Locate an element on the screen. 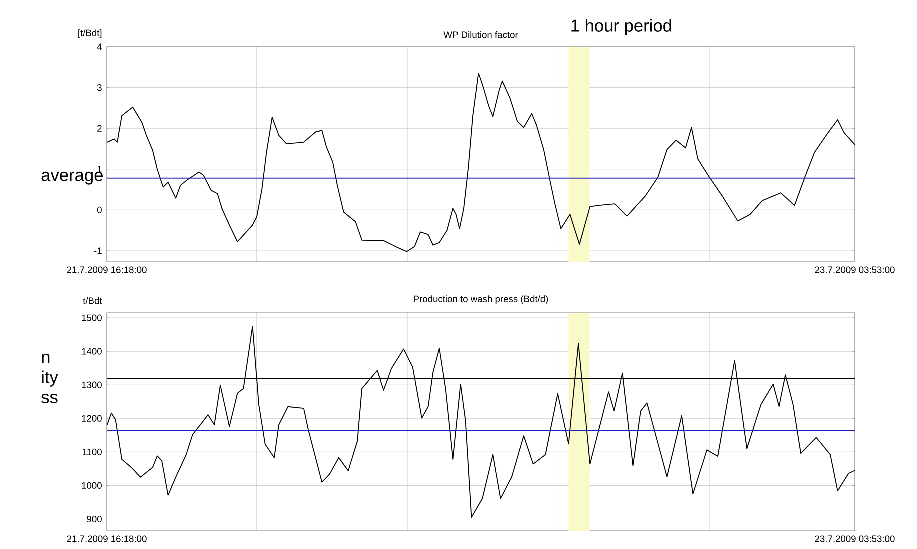  y-tick-label: 1300 is located at coordinates (92, 385).